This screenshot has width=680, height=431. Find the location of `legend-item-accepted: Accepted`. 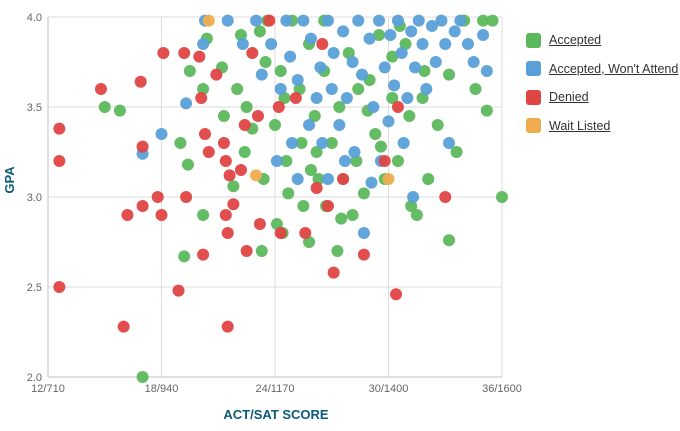

legend-item-accepted: Accepted is located at coordinates (602, 40).